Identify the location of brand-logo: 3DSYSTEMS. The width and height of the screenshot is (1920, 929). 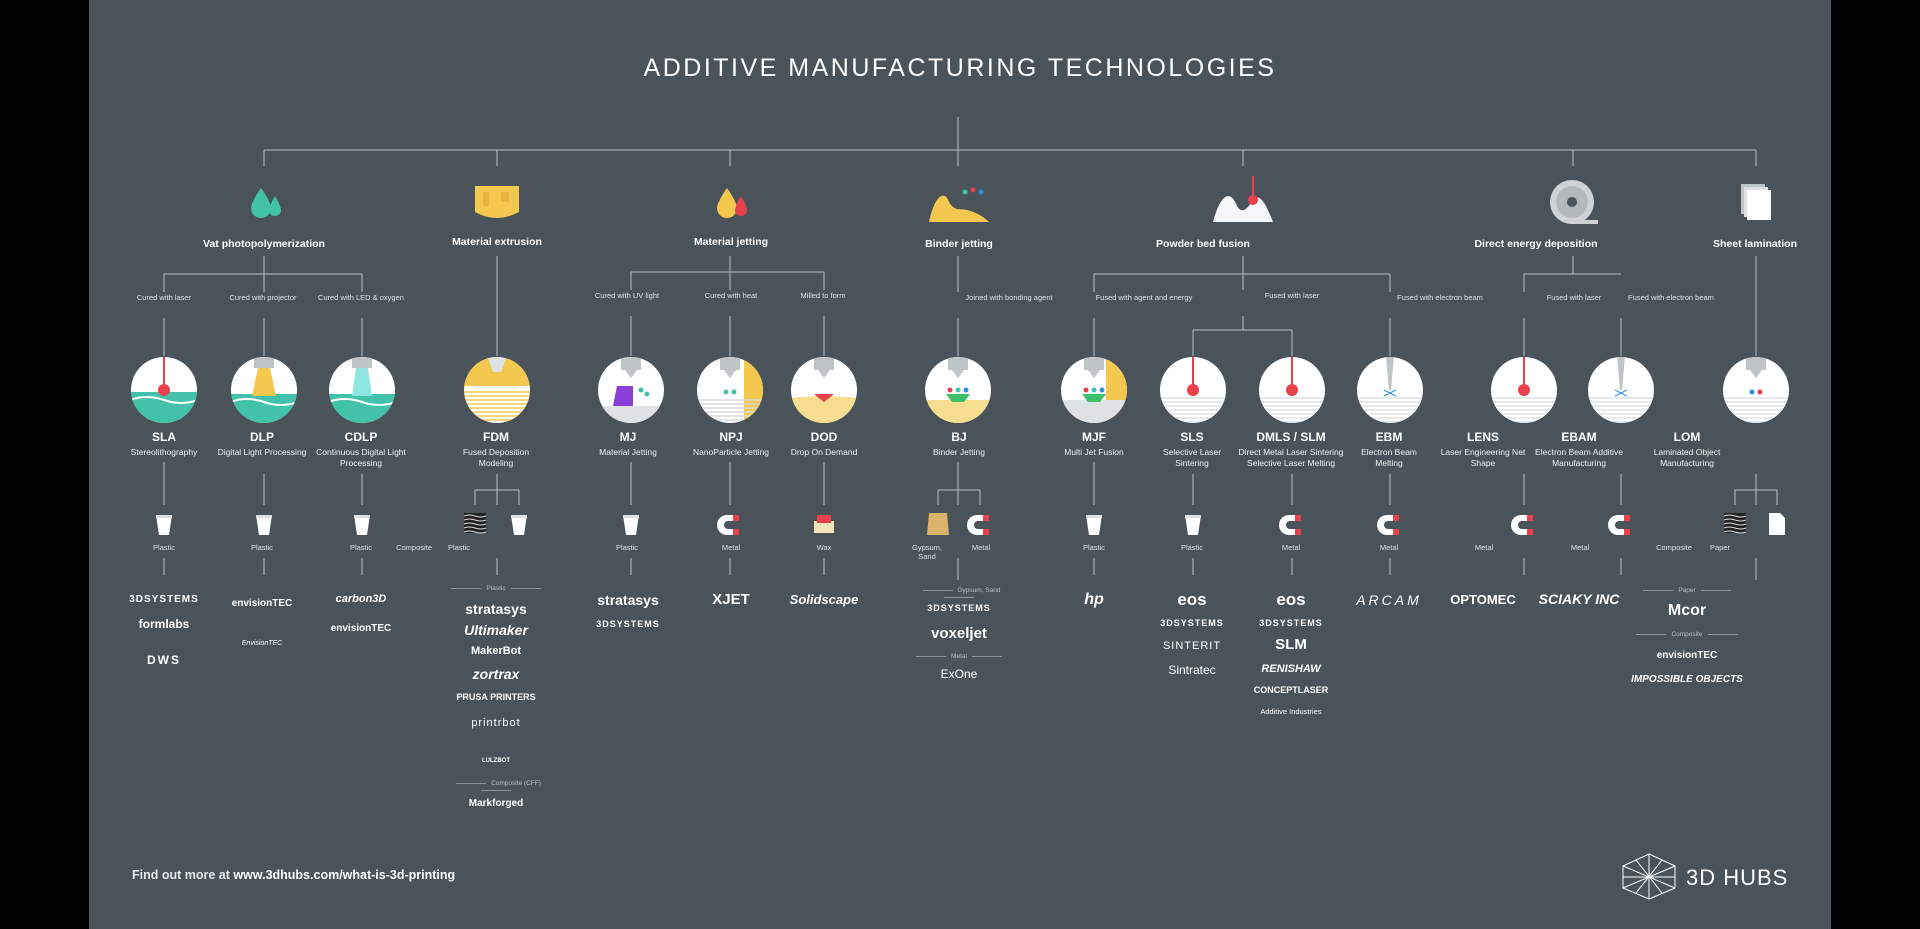
(628, 624).